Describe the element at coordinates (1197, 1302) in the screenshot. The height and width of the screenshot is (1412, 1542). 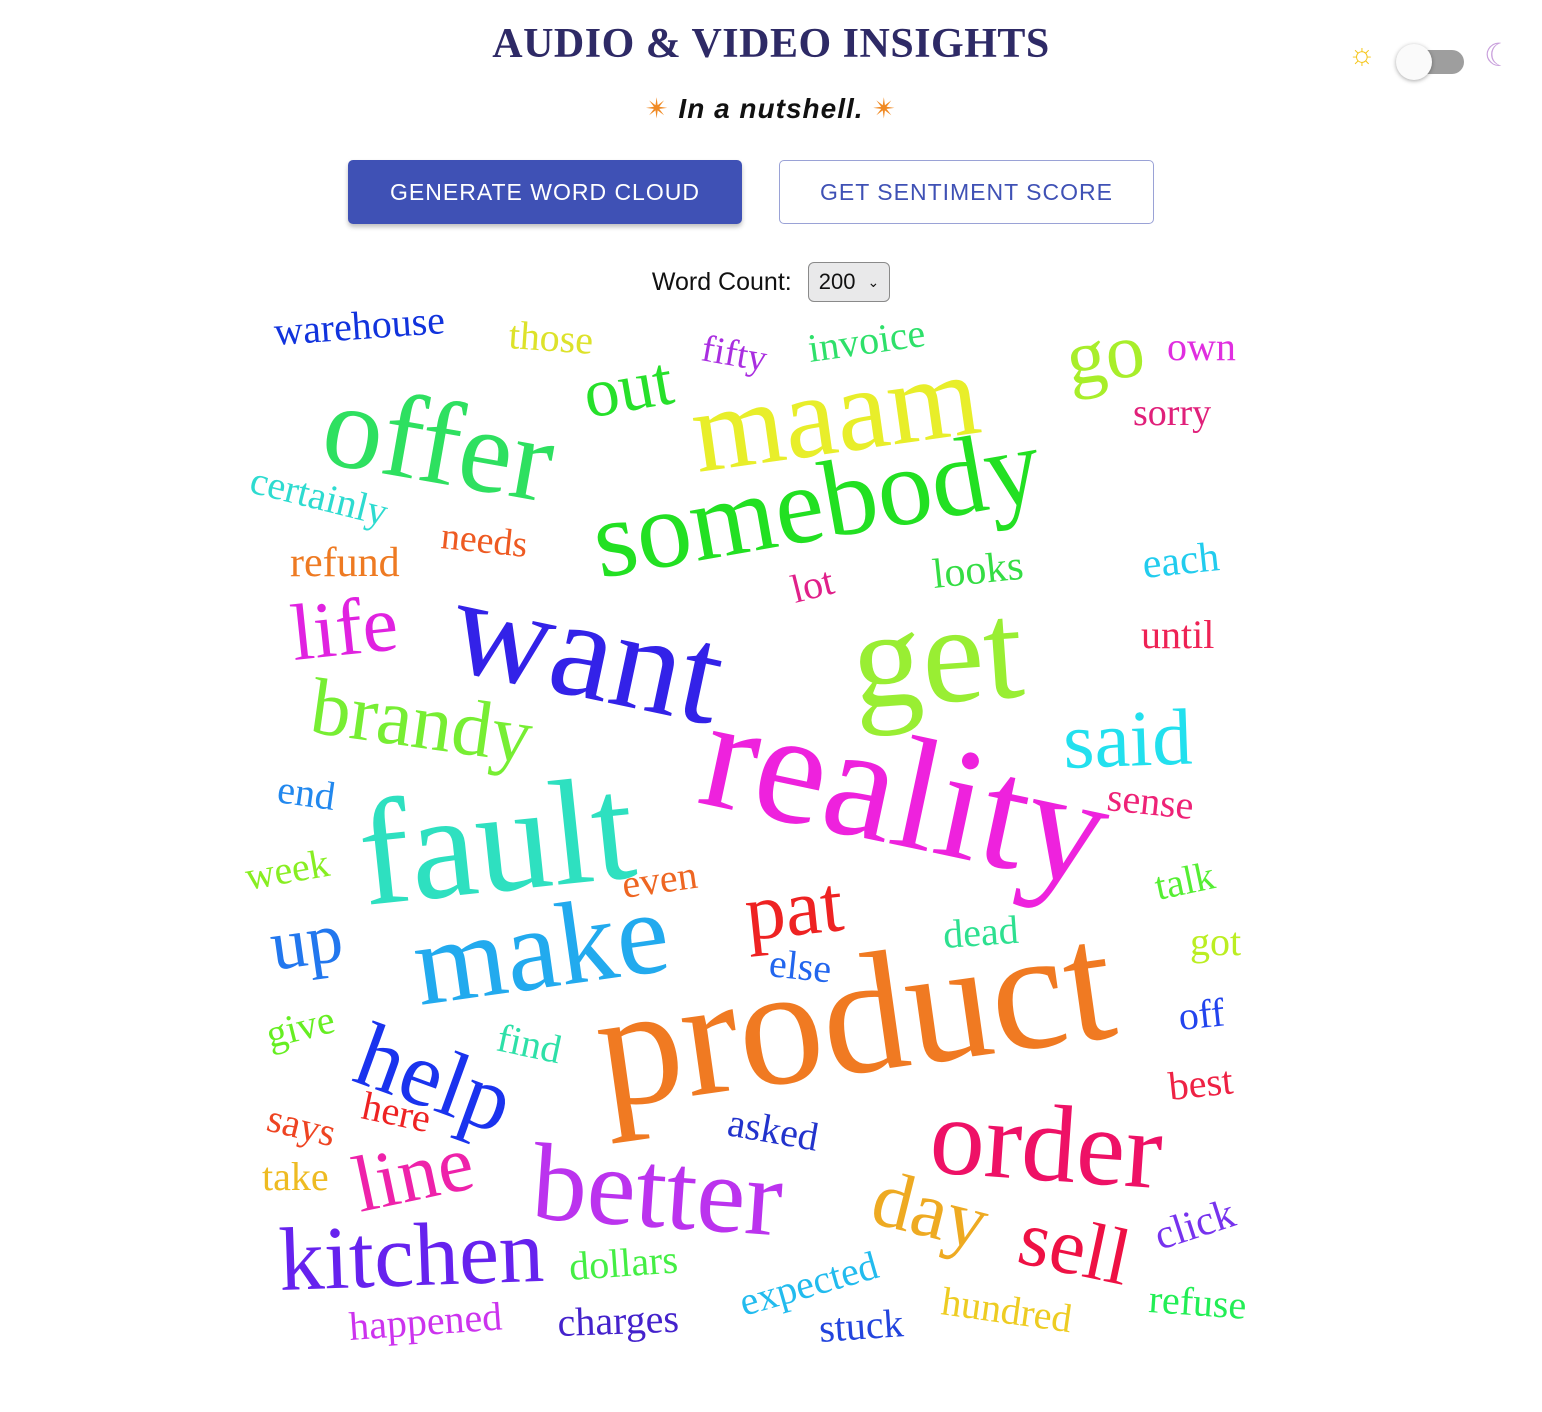
I see `word-refuse: refuse` at that location.